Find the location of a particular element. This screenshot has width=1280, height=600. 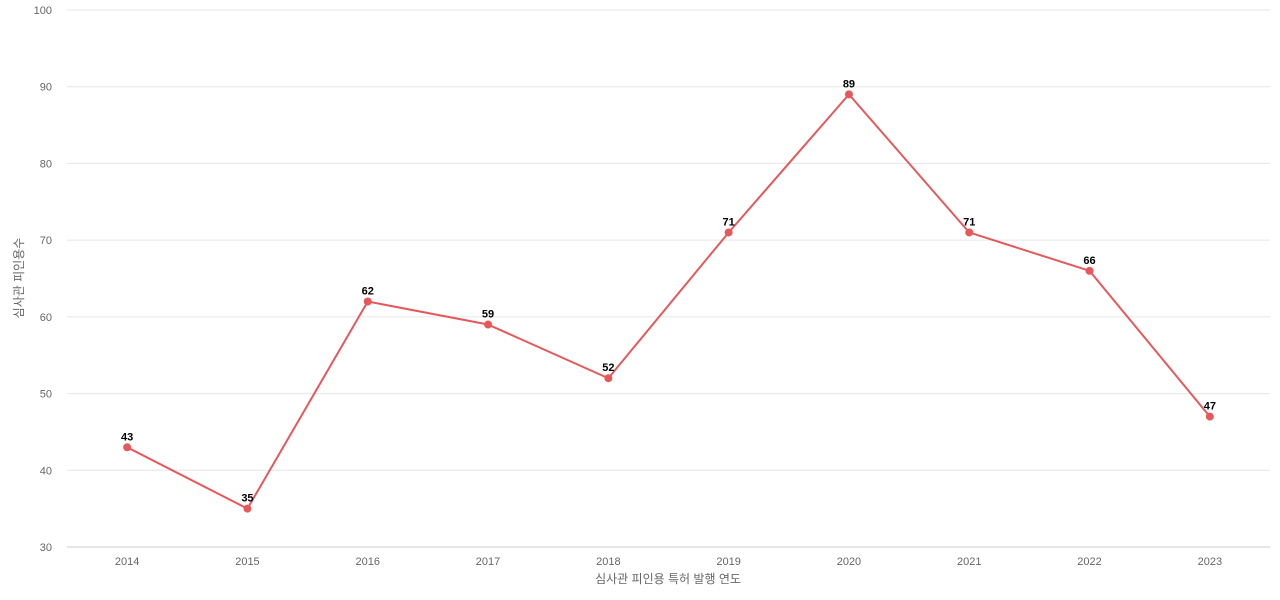

y-axis-ticks: 30 40 50 60 70 80 90 100 is located at coordinates (43, 279).